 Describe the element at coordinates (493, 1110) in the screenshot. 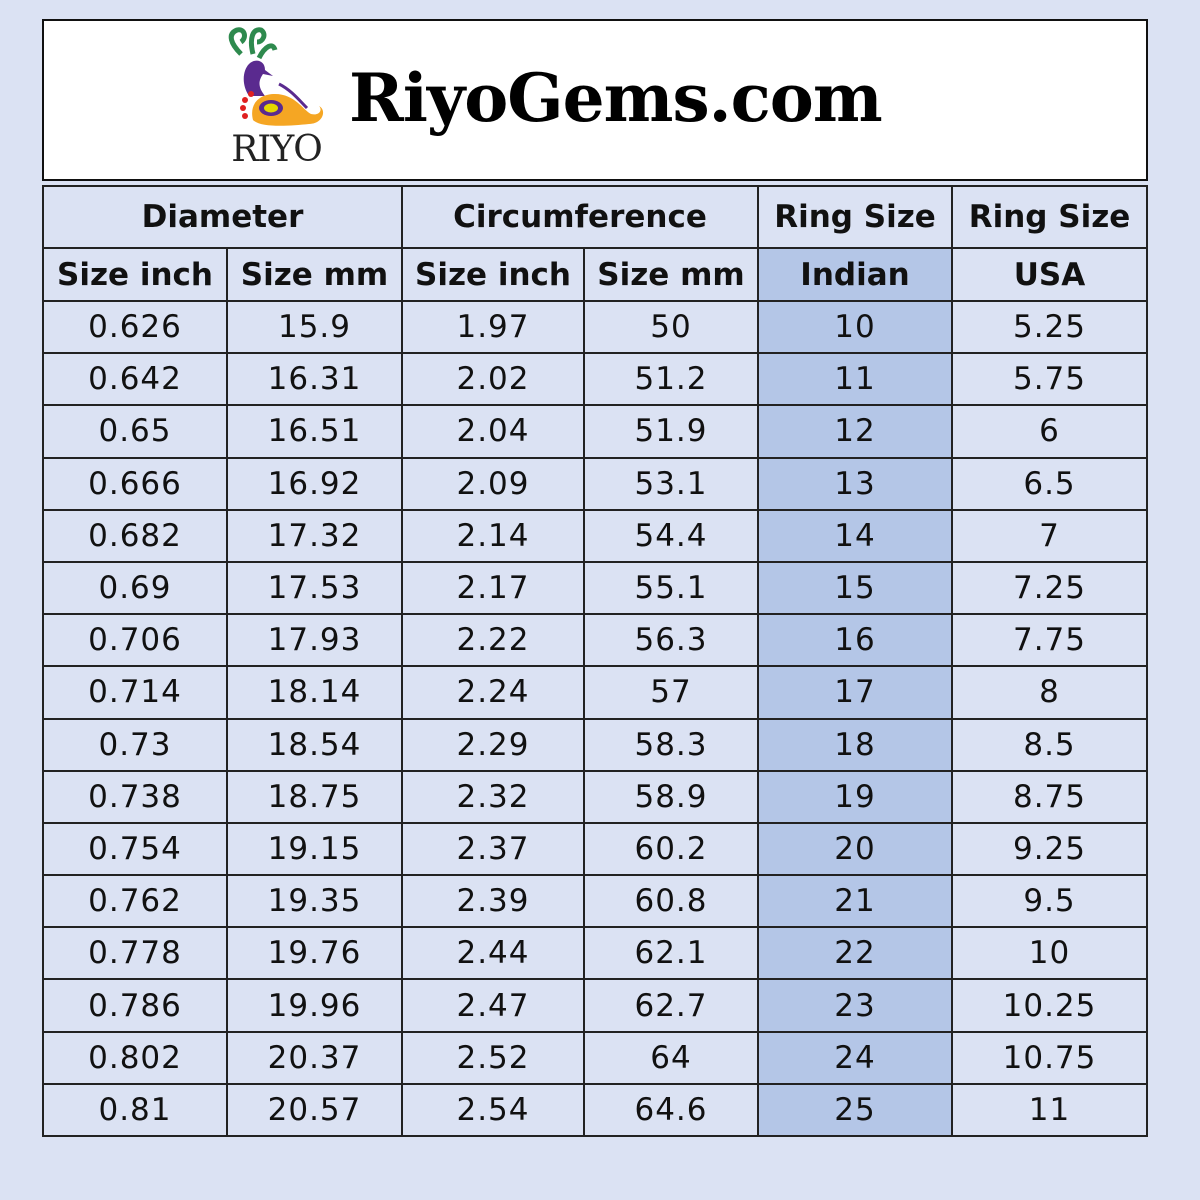

I see `table-cell: 2.54` at that location.